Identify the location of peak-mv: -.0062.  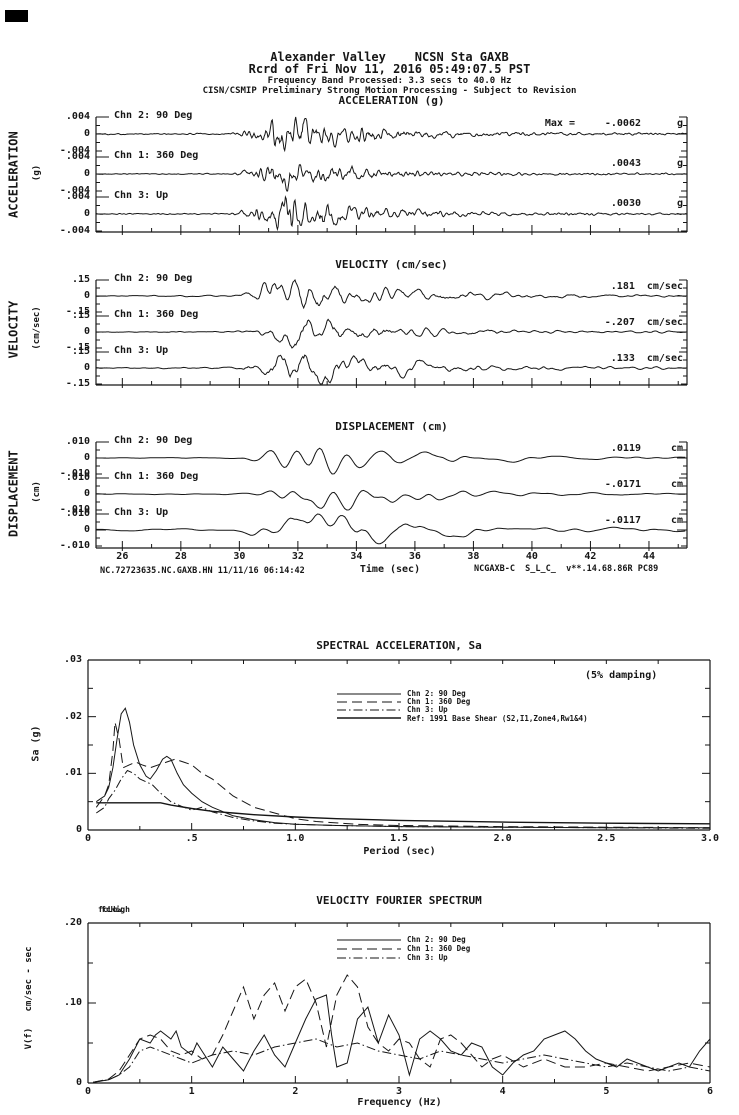
(622, 123).